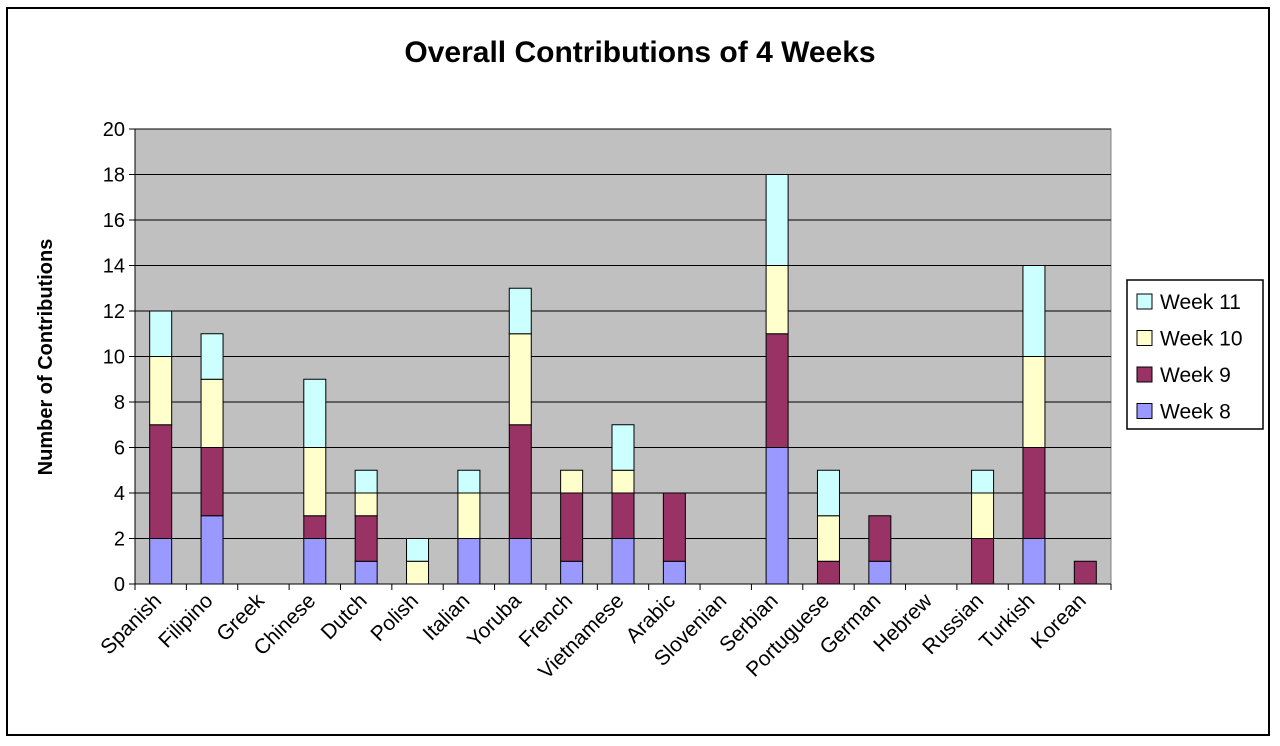  I want to click on y-tick-label: 12, so click(114, 312).